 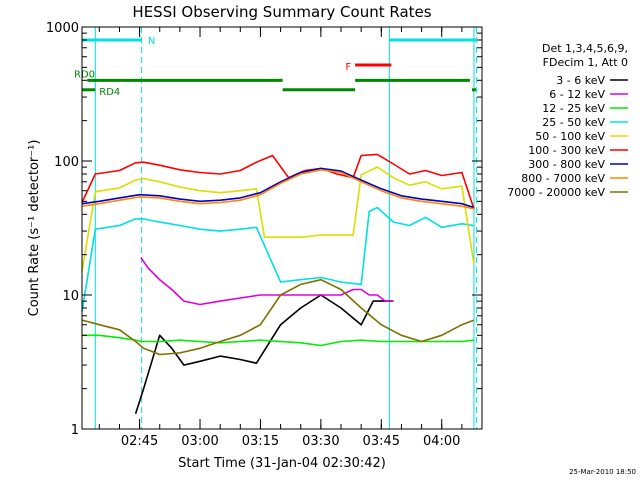 What do you see at coordinates (573, 122) in the screenshot?
I see `legend-label-25-50-kev: 25 - 50 keV` at bounding box center [573, 122].